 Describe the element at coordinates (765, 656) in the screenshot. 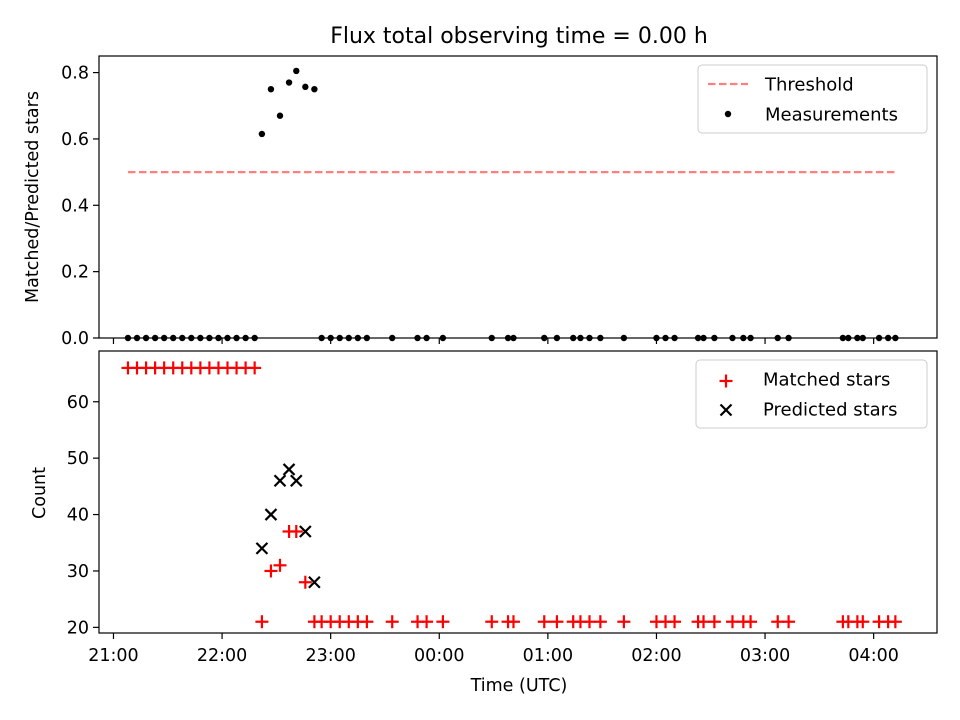

I see `x-tick-label: 03:00` at that location.